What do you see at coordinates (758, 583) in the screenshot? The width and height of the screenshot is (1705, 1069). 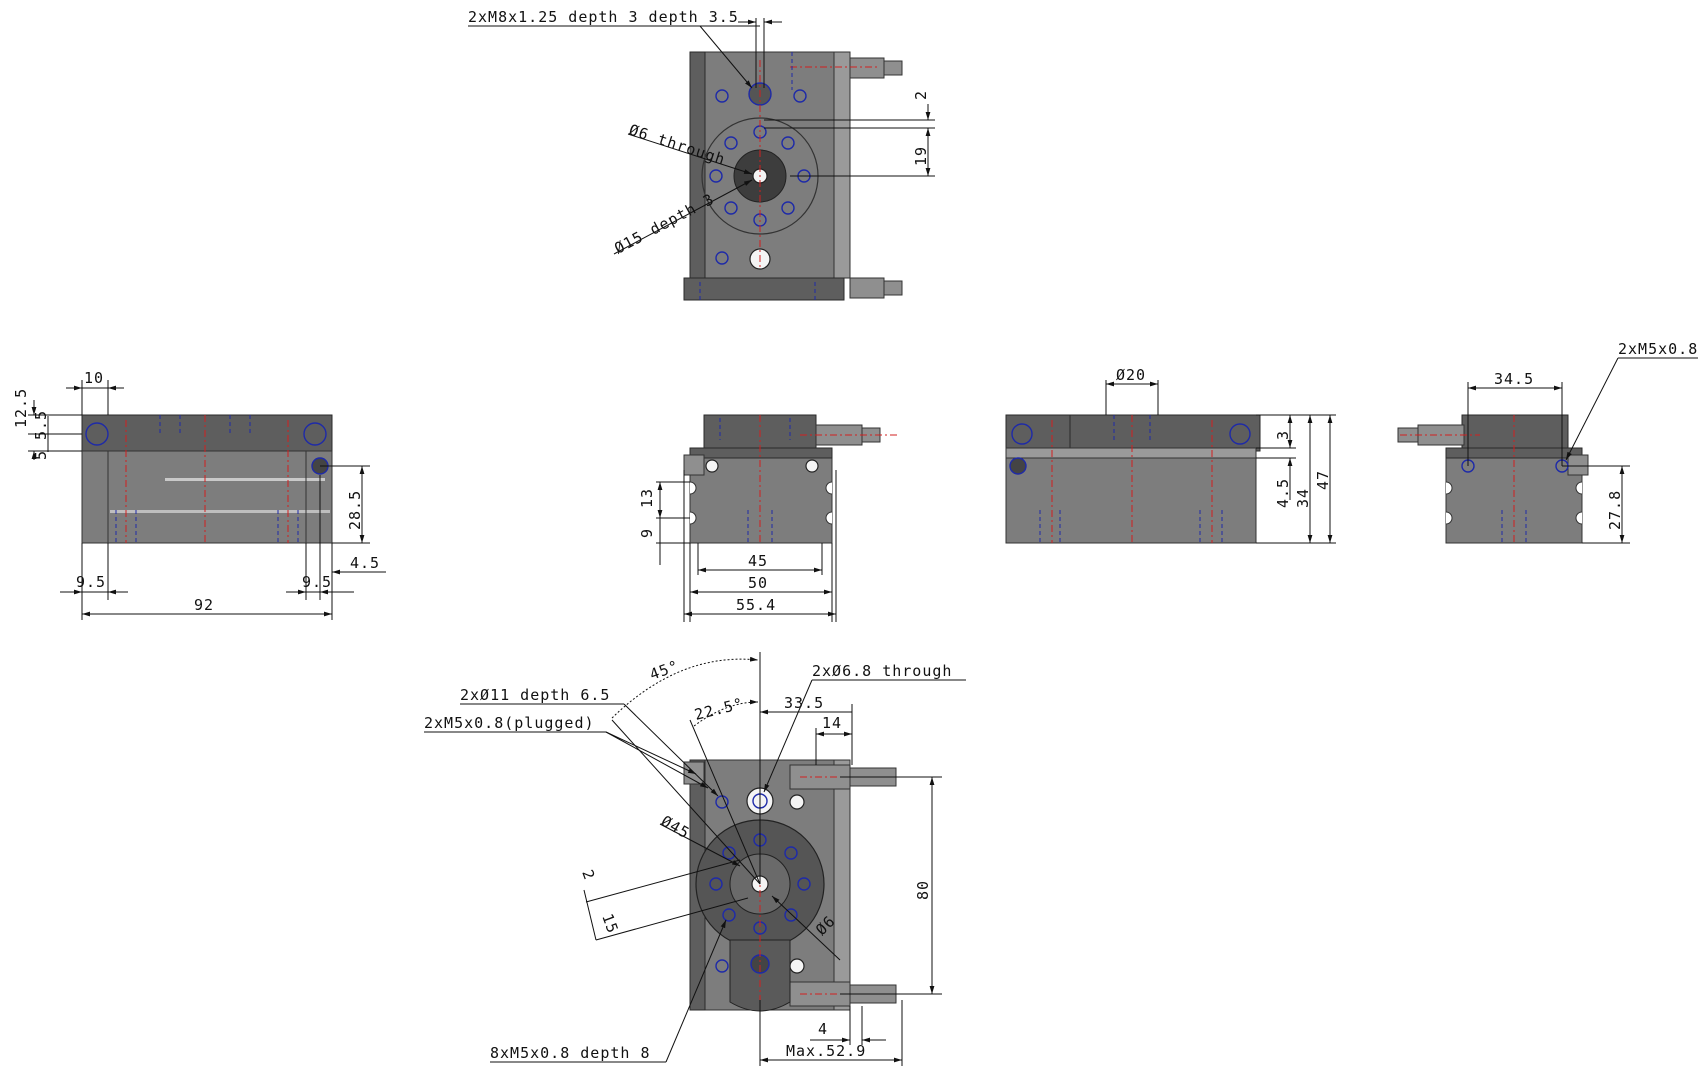 I see `center-dim-50: 50` at bounding box center [758, 583].